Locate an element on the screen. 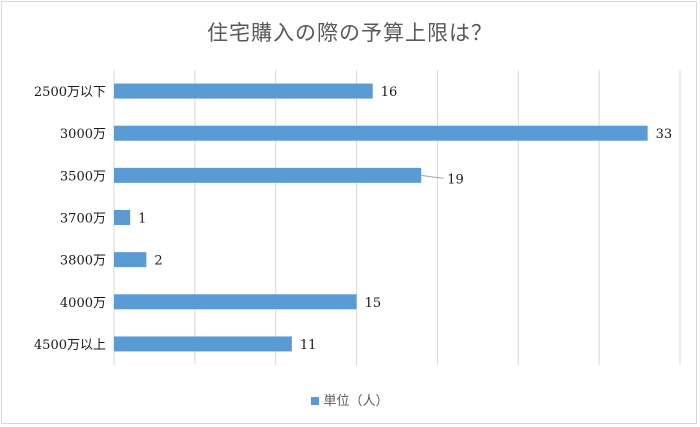 The height and width of the screenshot is (427, 700). data-label: 33 is located at coordinates (664, 134).